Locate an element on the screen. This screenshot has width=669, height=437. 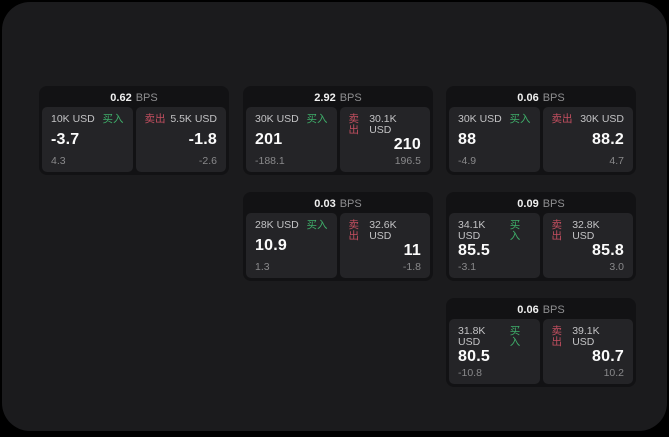
sell-amount: 39.1K USD is located at coordinates (586, 336).